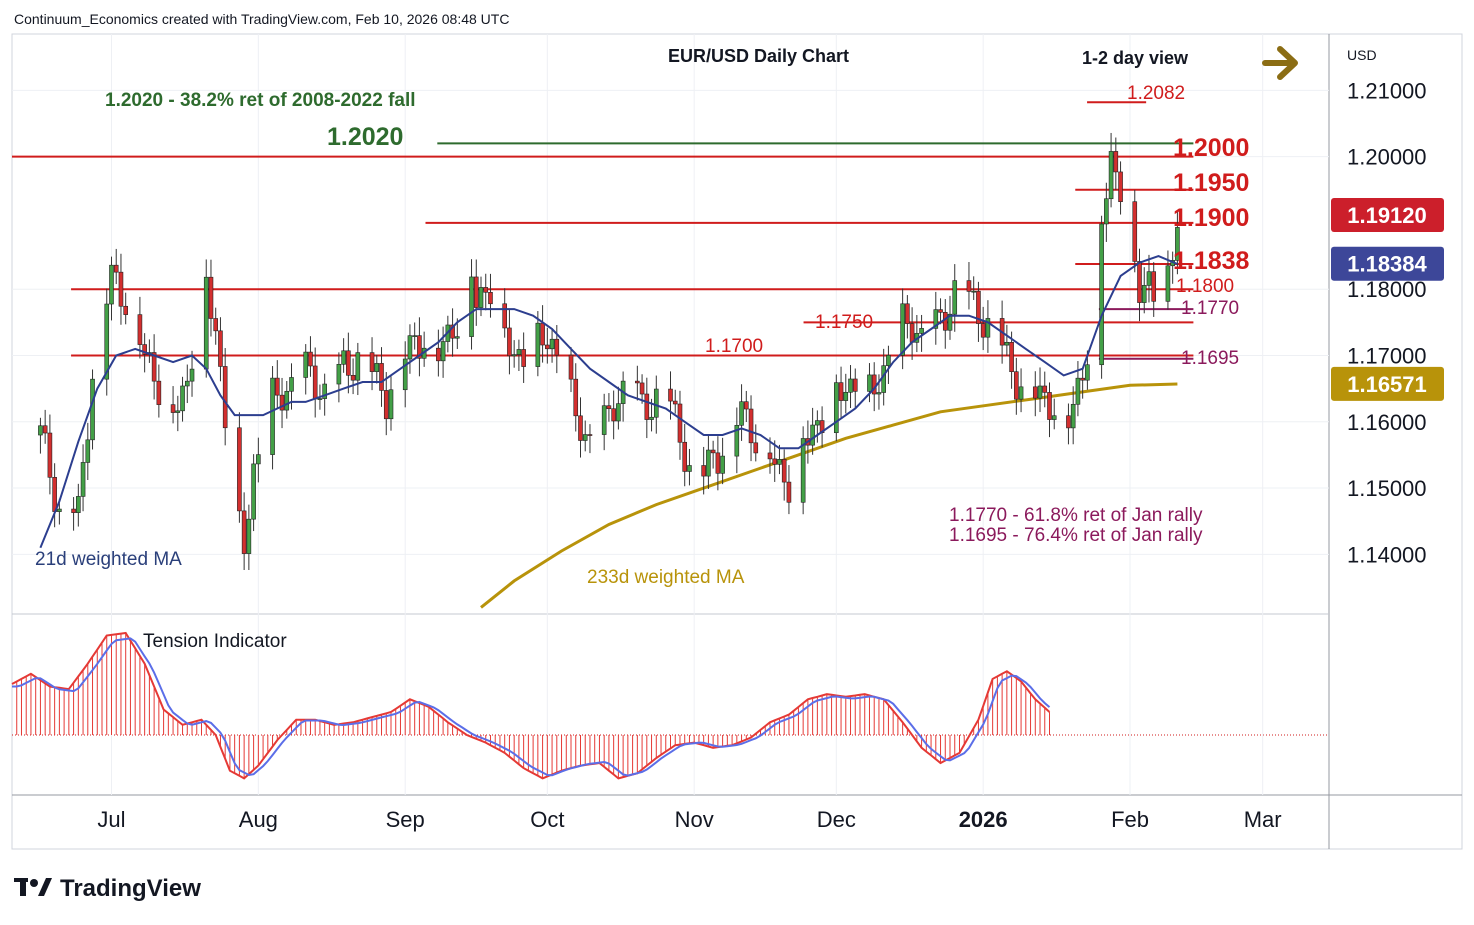  What do you see at coordinates (1076, 515) in the screenshot?
I see `annotation-fib-jan-618: 1.1770 - 61.8% ret of Jan rally` at bounding box center [1076, 515].